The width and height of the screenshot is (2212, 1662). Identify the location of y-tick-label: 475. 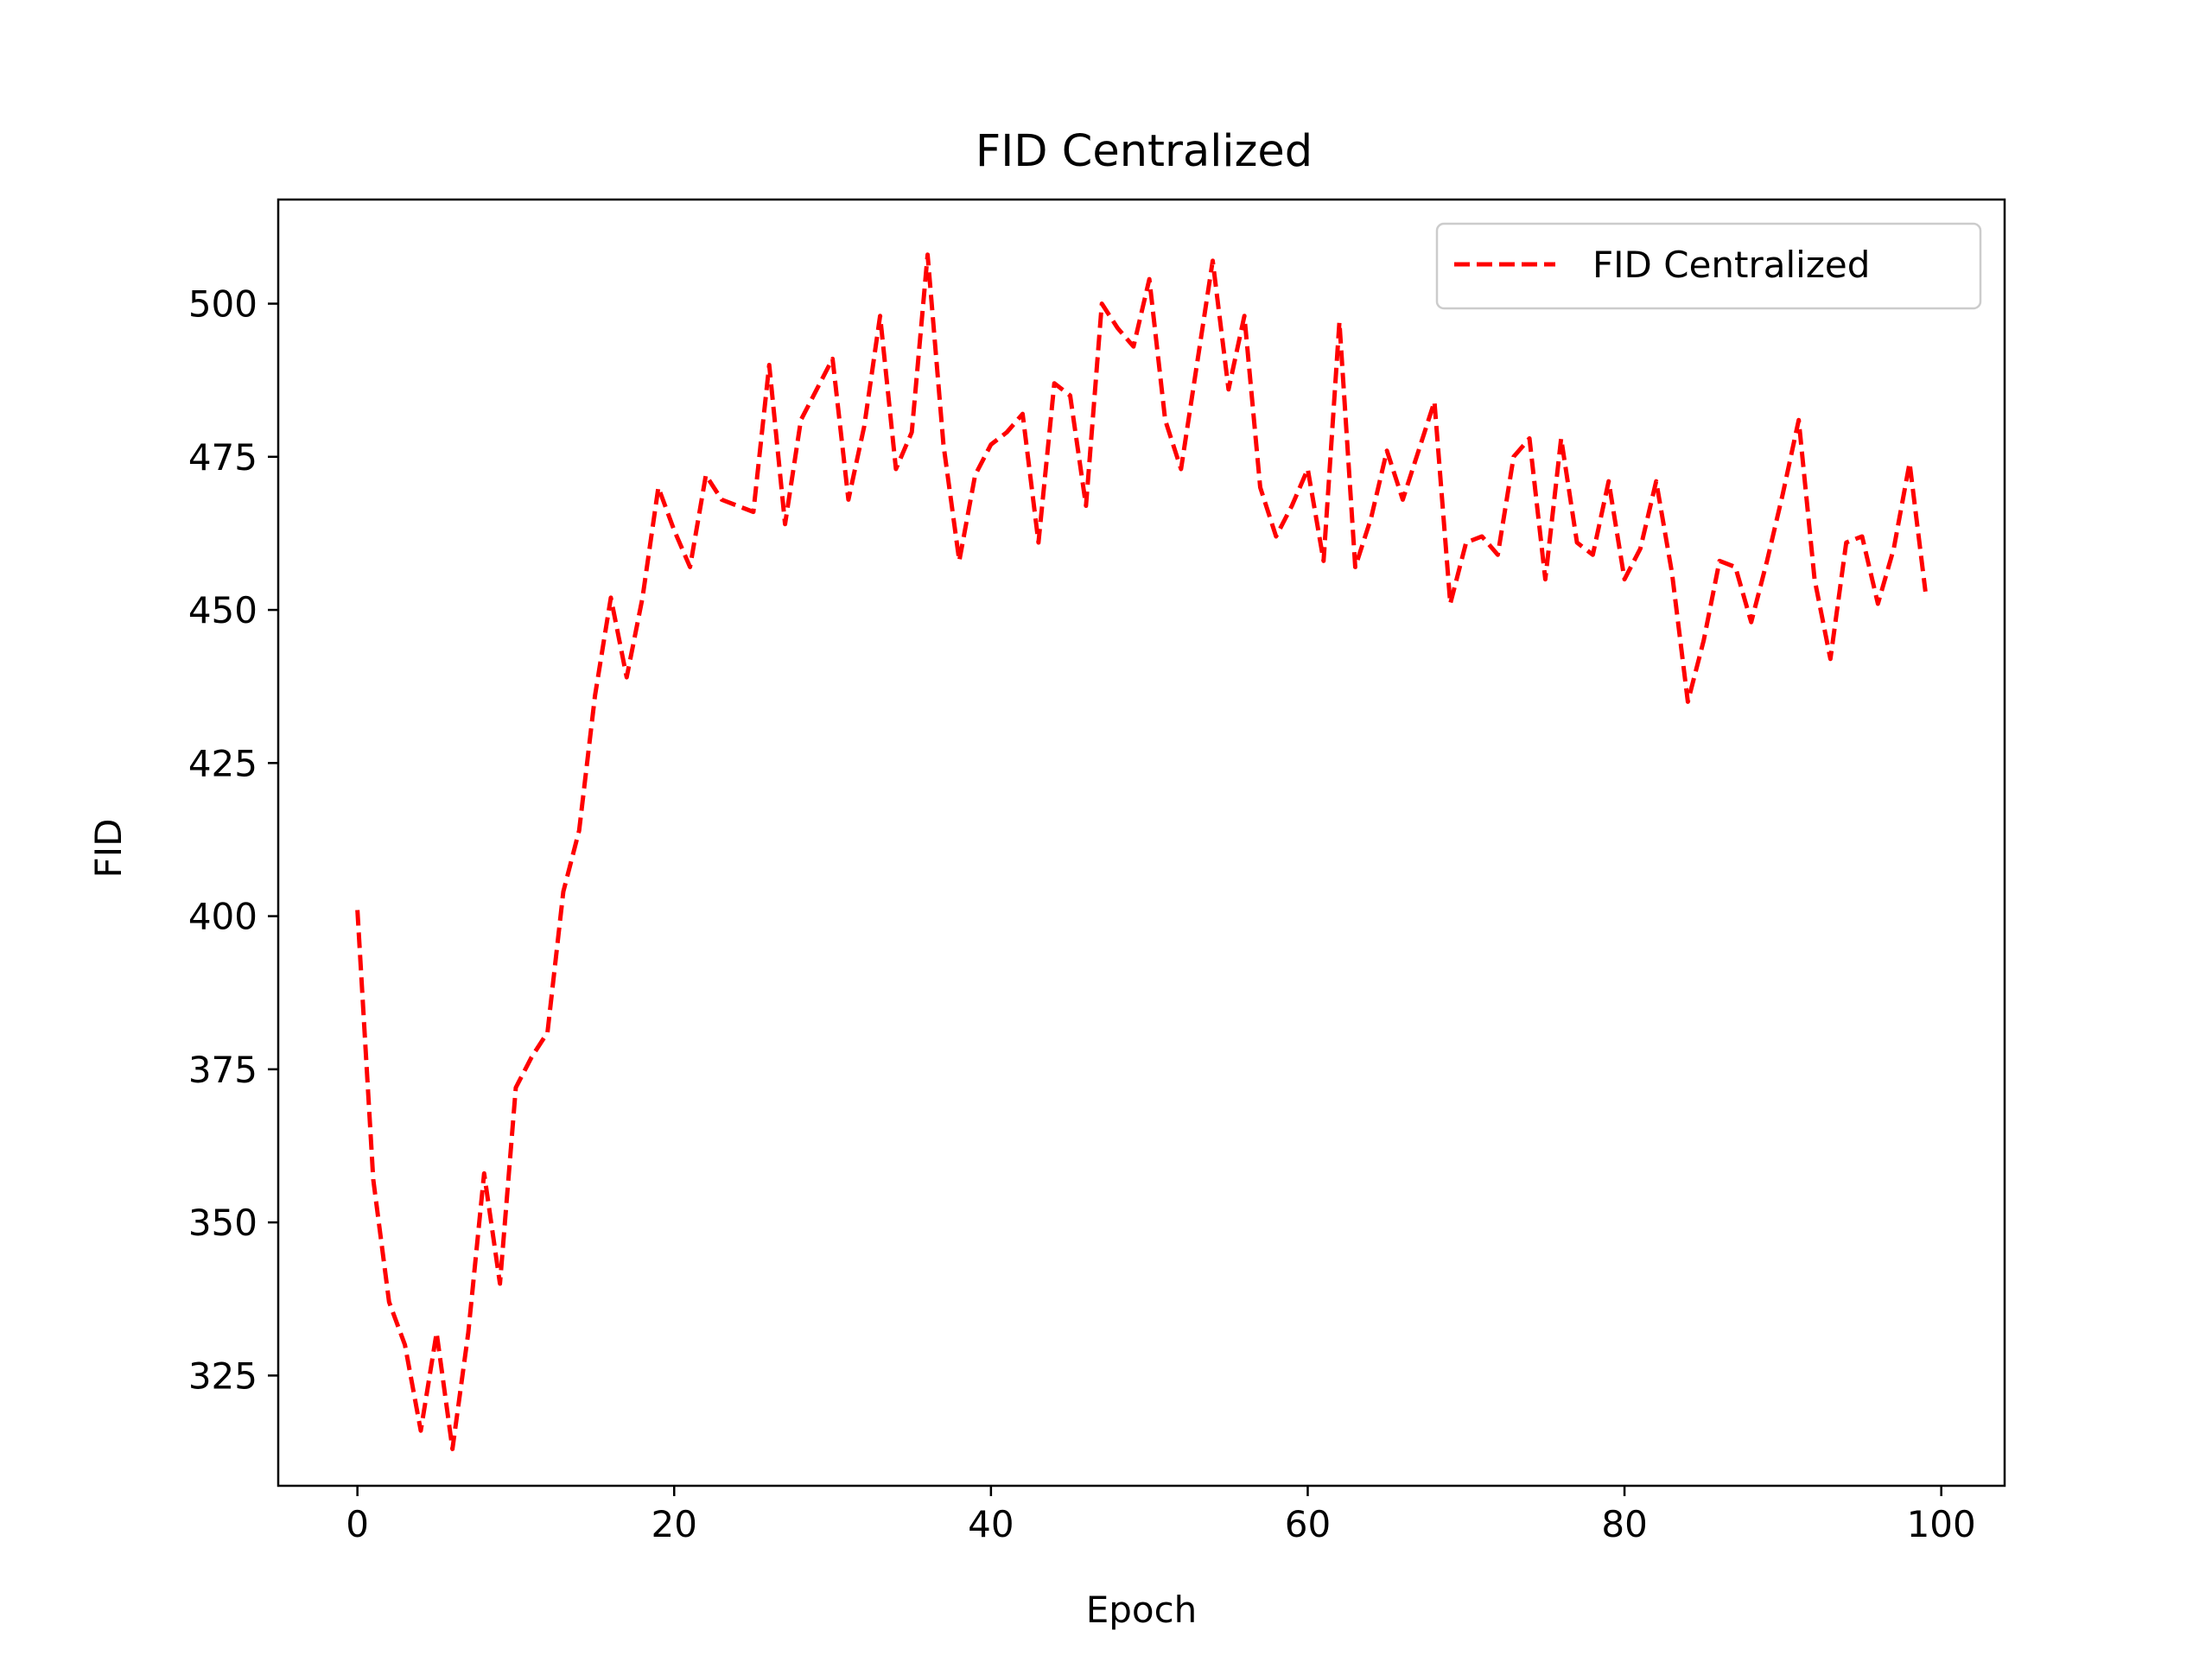
(222, 457).